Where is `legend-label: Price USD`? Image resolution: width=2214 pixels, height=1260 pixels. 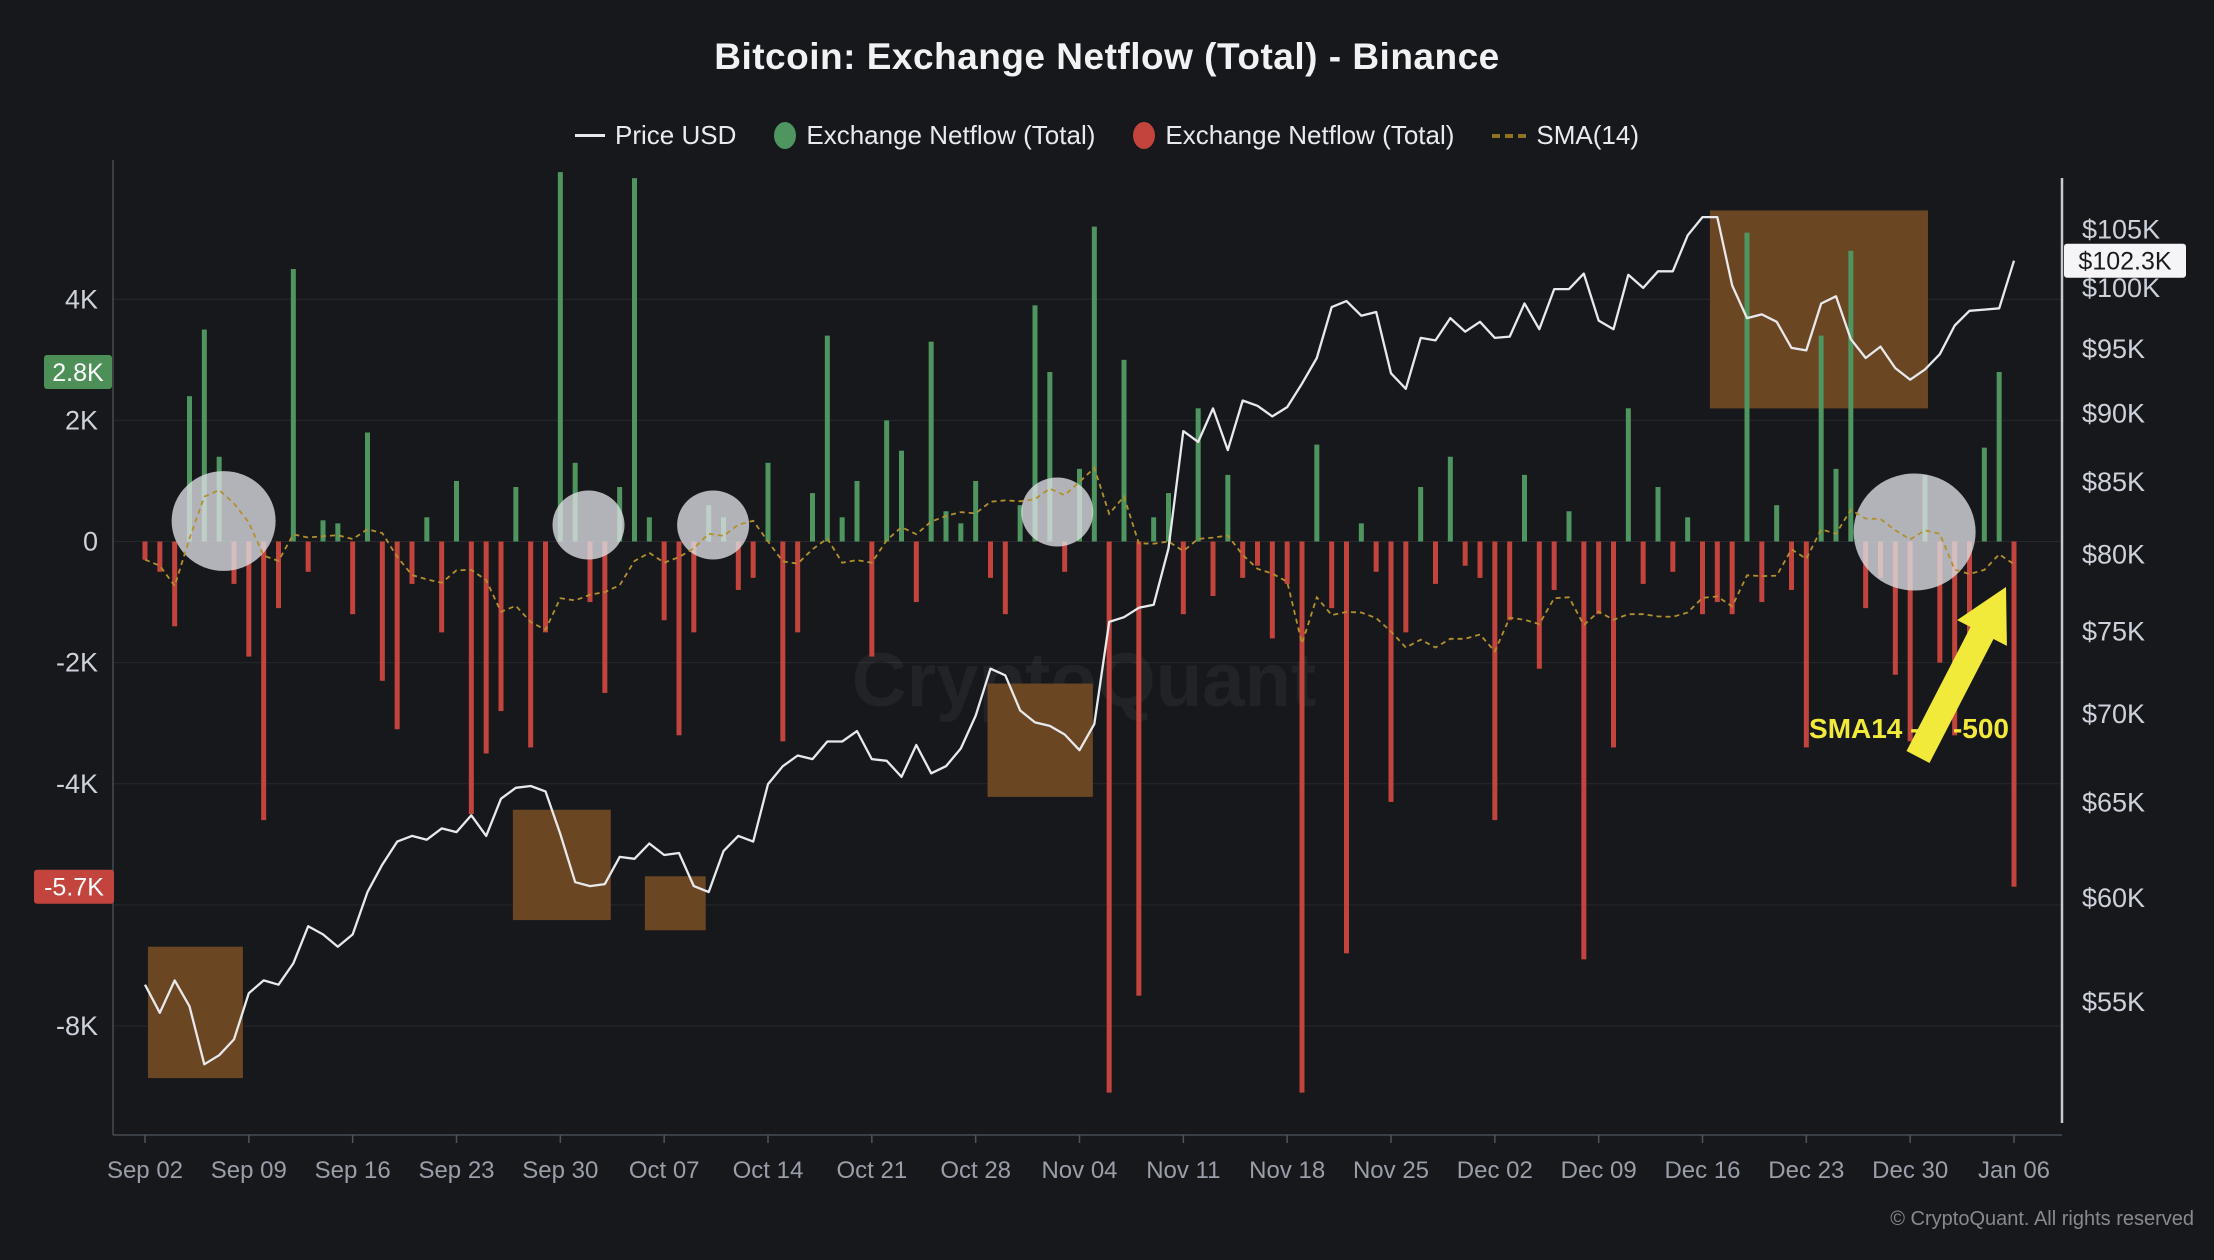 legend-label: Price USD is located at coordinates (676, 135).